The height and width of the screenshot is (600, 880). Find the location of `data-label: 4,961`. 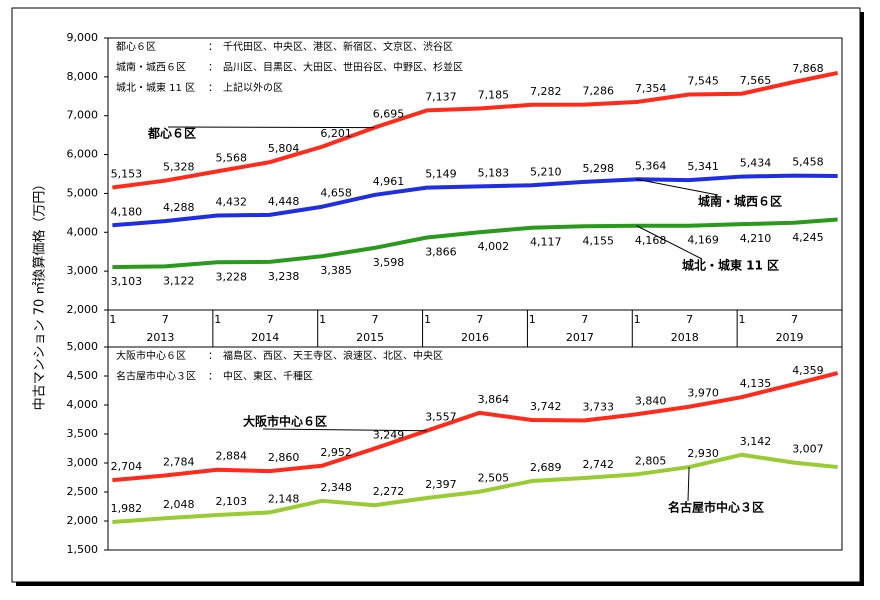

data-label: 4,961 is located at coordinates (389, 181).